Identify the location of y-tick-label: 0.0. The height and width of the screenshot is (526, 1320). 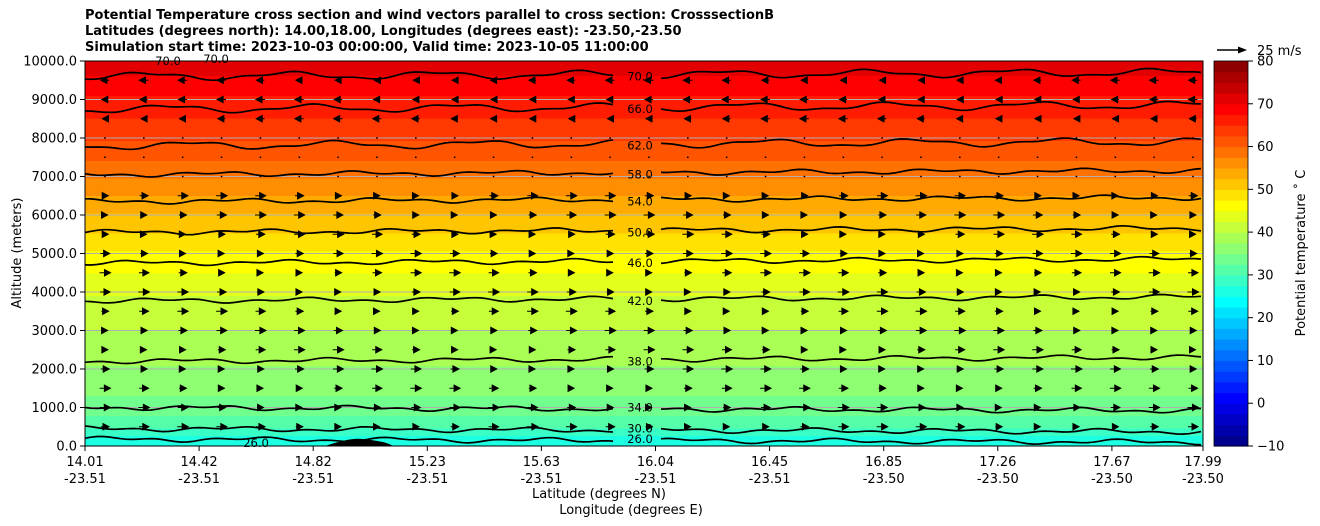
(66, 447).